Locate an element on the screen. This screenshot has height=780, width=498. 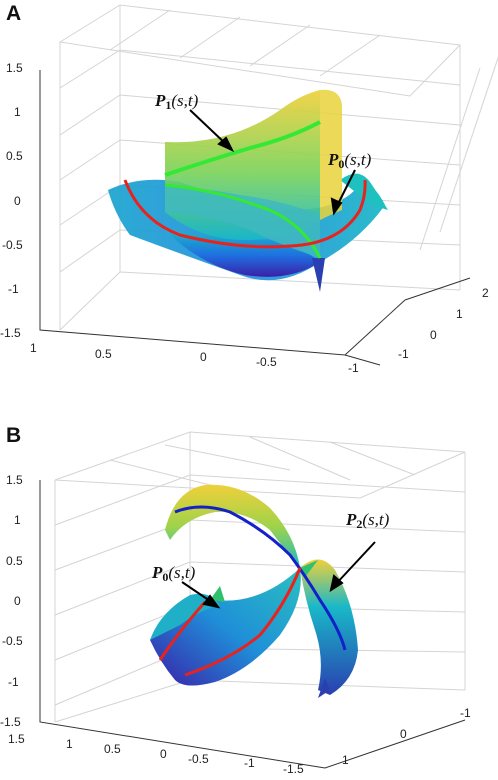
panel-a-curve-p1-upper is located at coordinates (242, 148).